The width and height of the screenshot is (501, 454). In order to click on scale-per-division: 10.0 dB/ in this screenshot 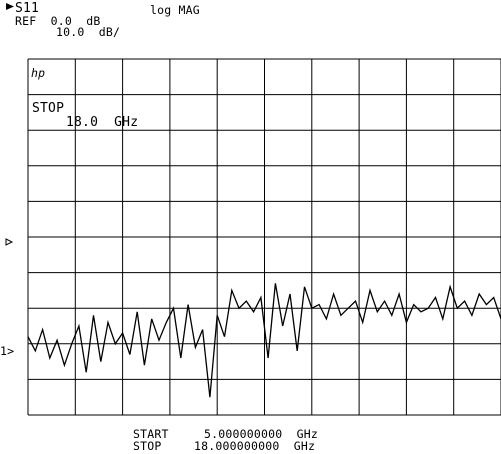, I will do `click(88, 32)`.